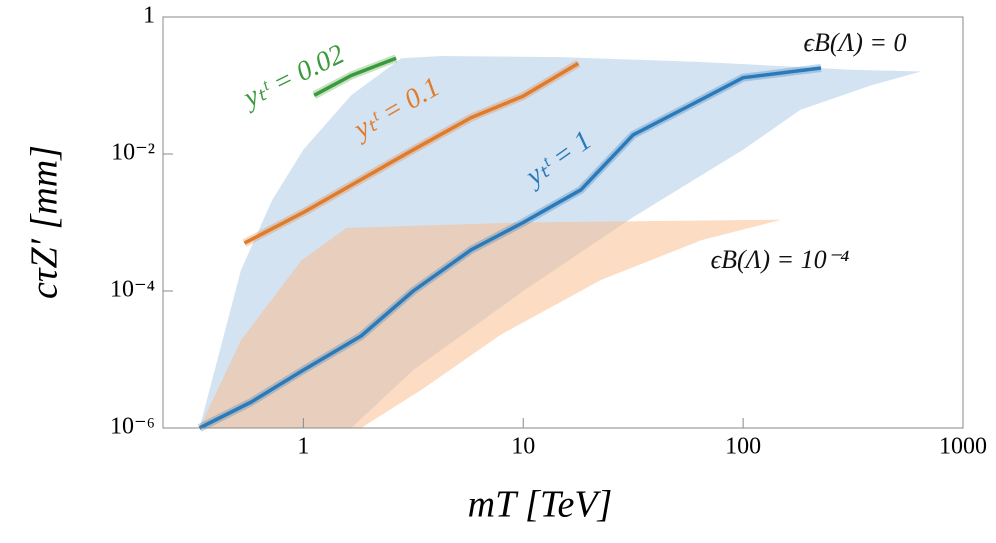 This screenshot has width=996, height=543. I want to click on band-label: ϵB(Λ) = 0, so click(855, 42).